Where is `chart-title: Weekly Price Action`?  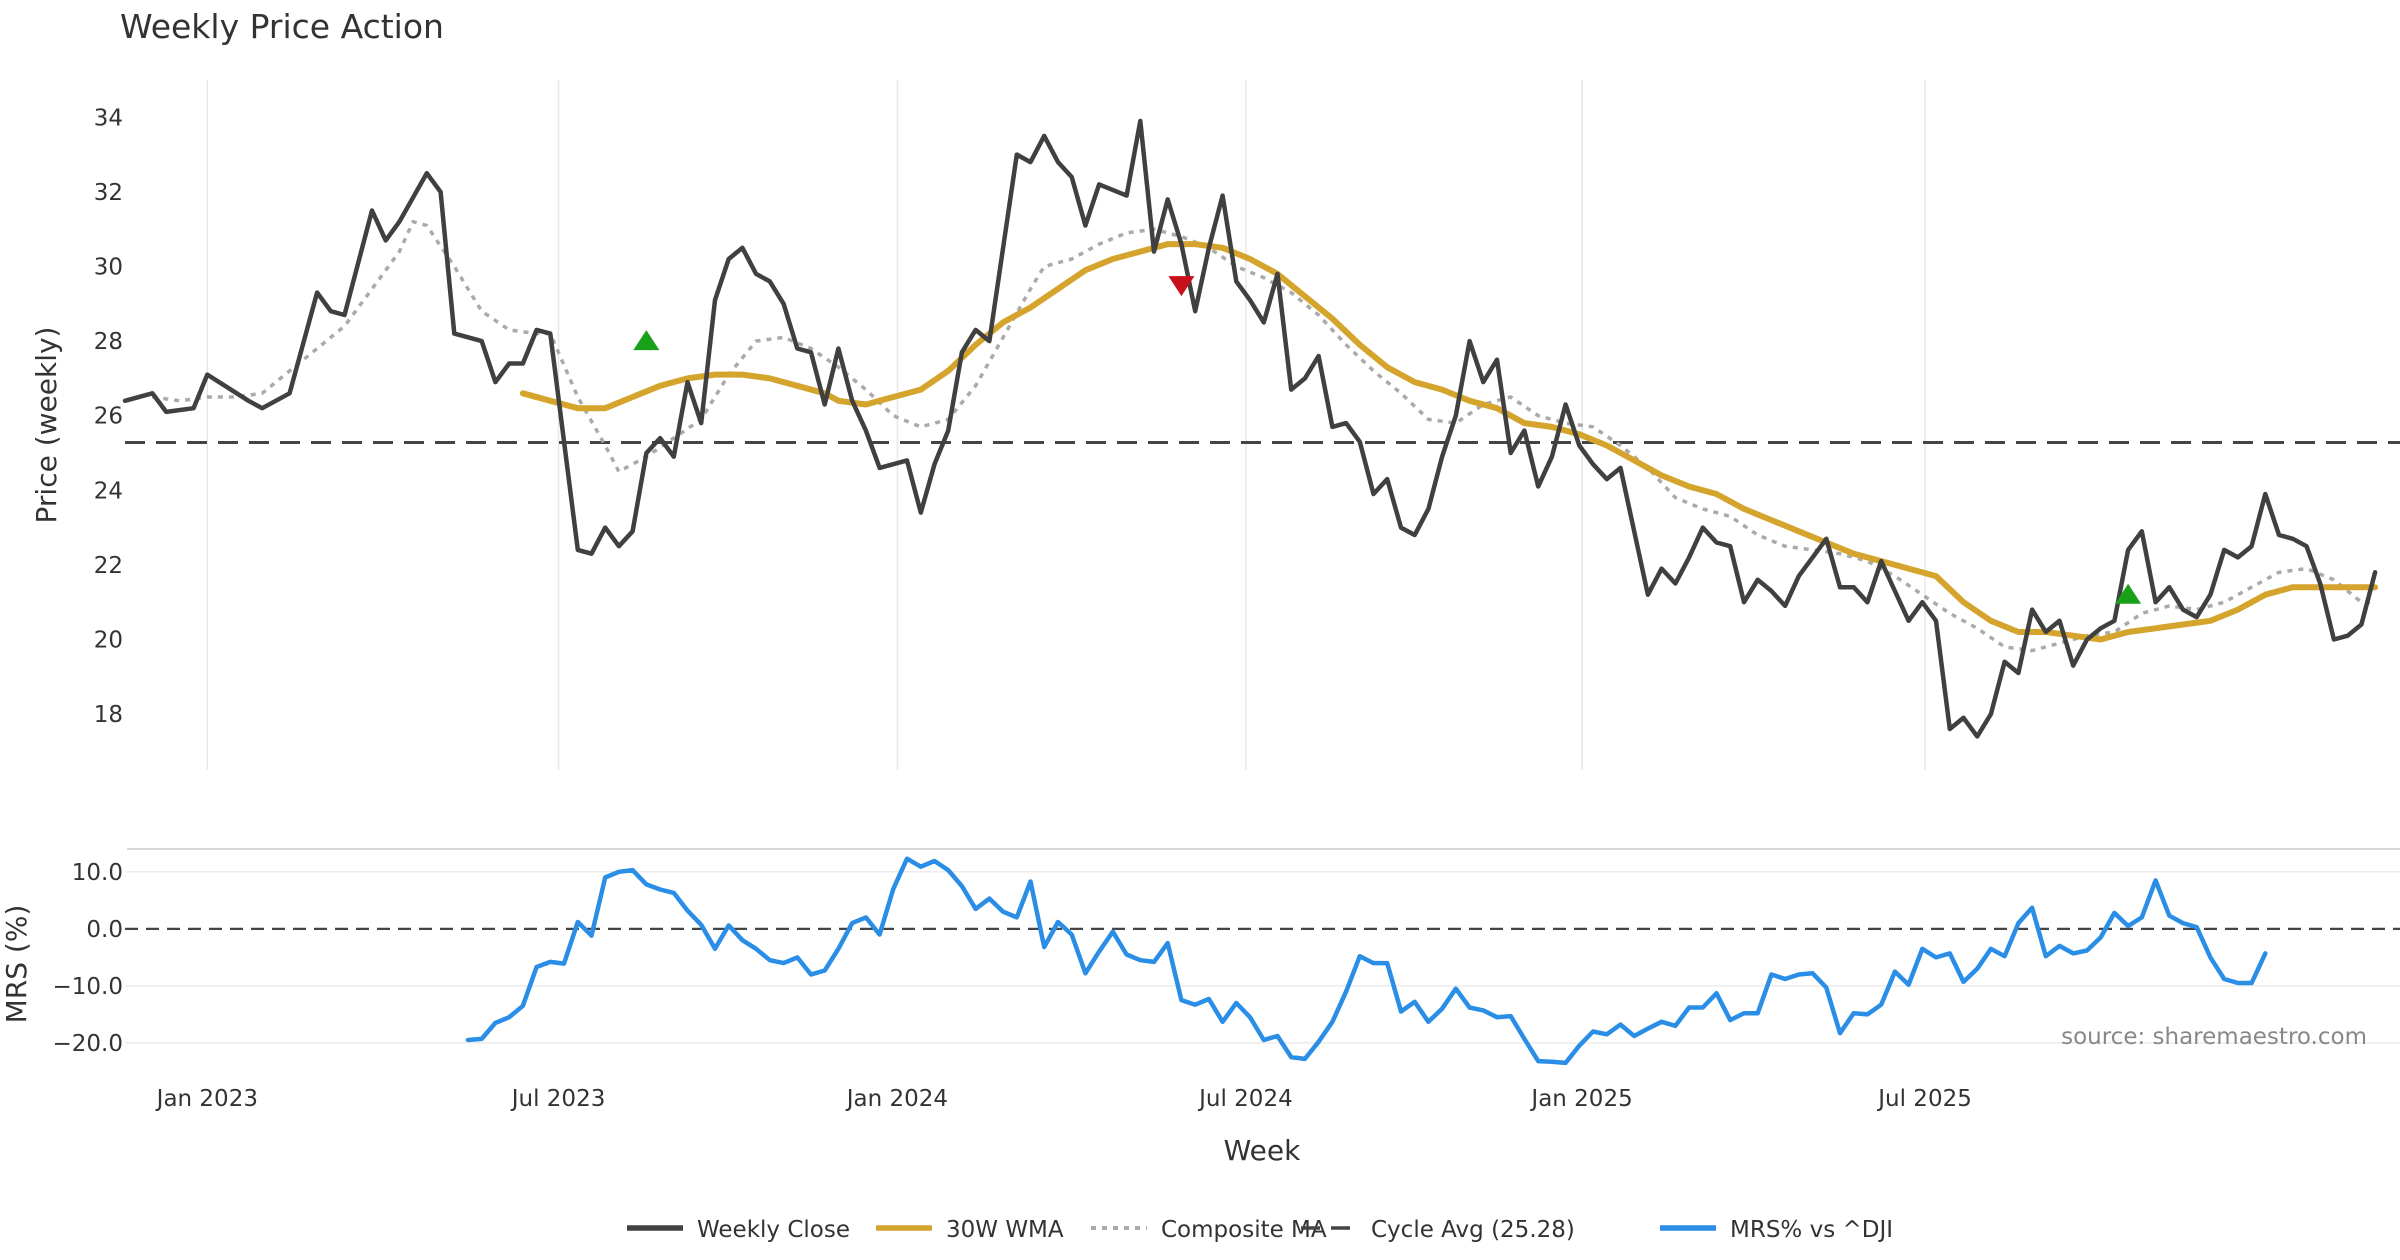
chart-title: Weekly Price Action is located at coordinates (282, 26).